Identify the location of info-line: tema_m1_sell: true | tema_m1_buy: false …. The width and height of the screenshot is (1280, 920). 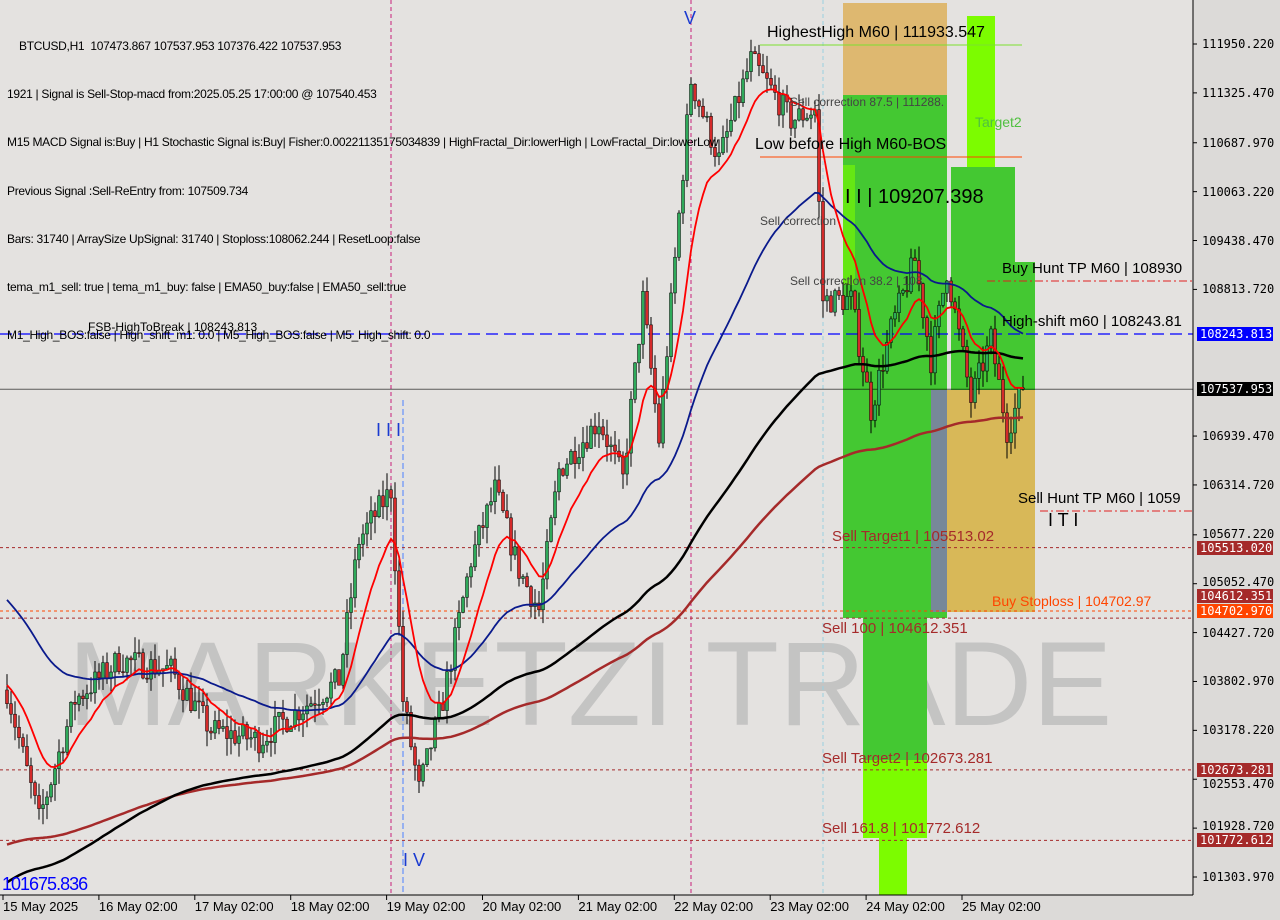
(207, 287).